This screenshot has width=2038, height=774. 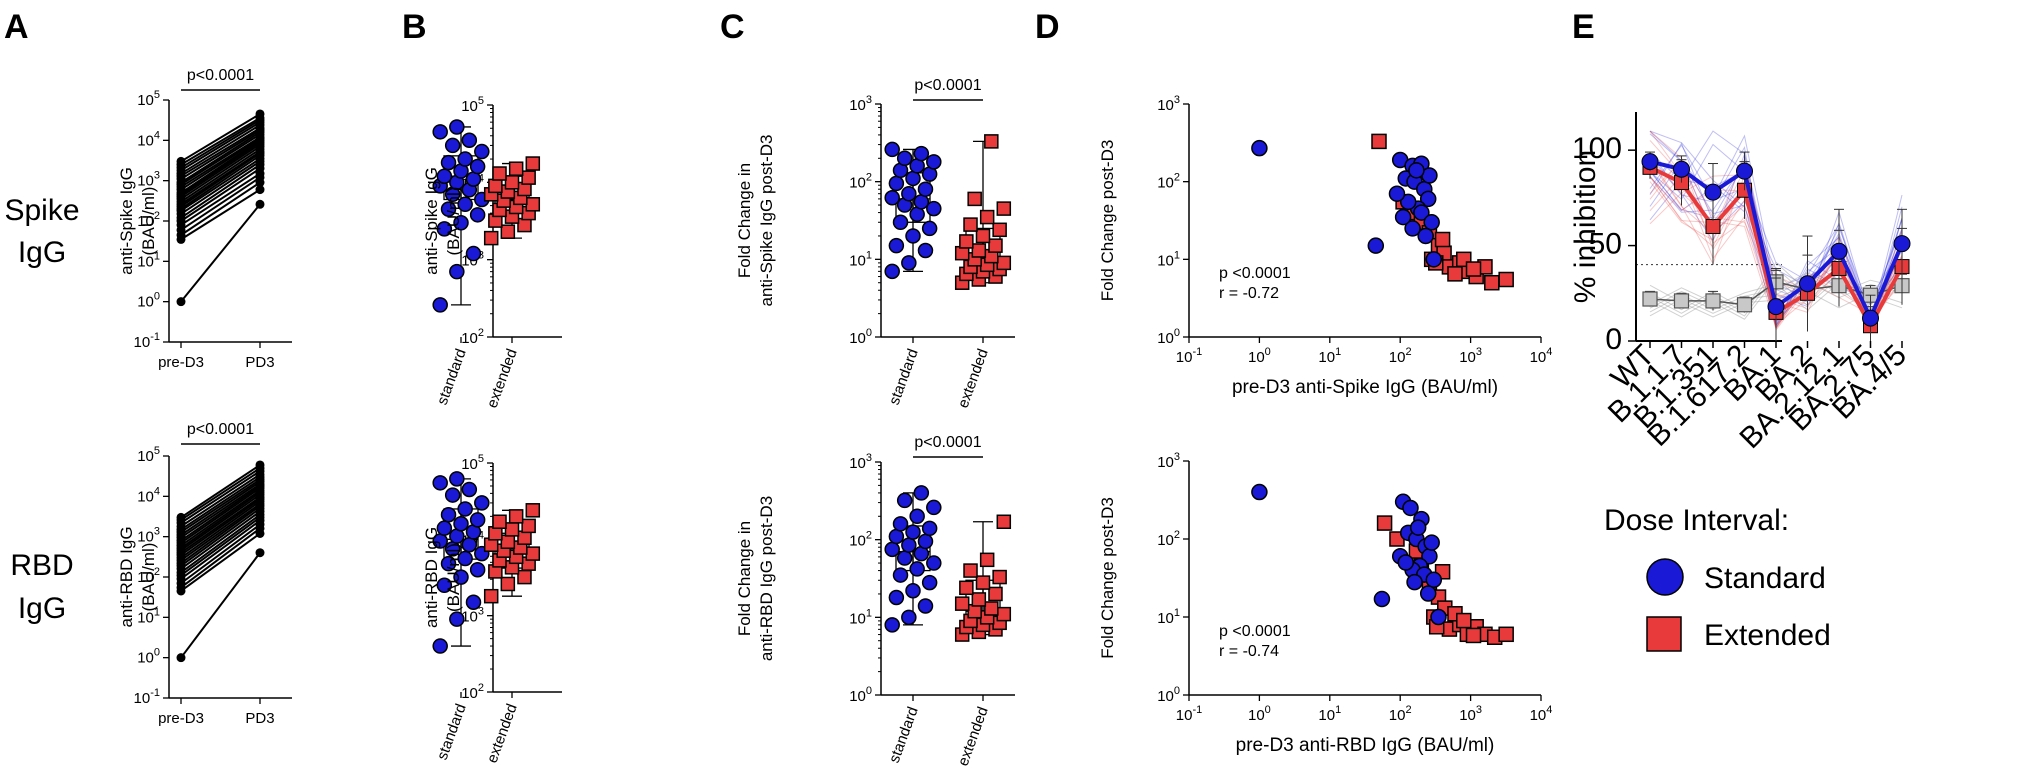 What do you see at coordinates (860, 182) in the screenshot?
I see `c-spike-ytick-label-1: 10²` at bounding box center [860, 182].